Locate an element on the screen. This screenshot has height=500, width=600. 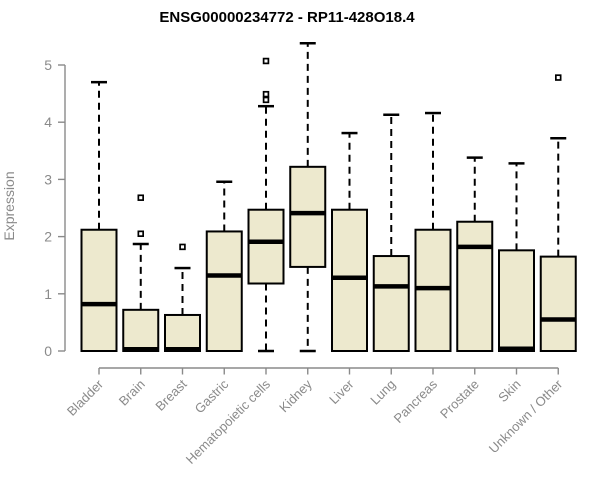
chart-title: ENSG00000234772 - RP11-428O18.4 is located at coordinates (287, 17).